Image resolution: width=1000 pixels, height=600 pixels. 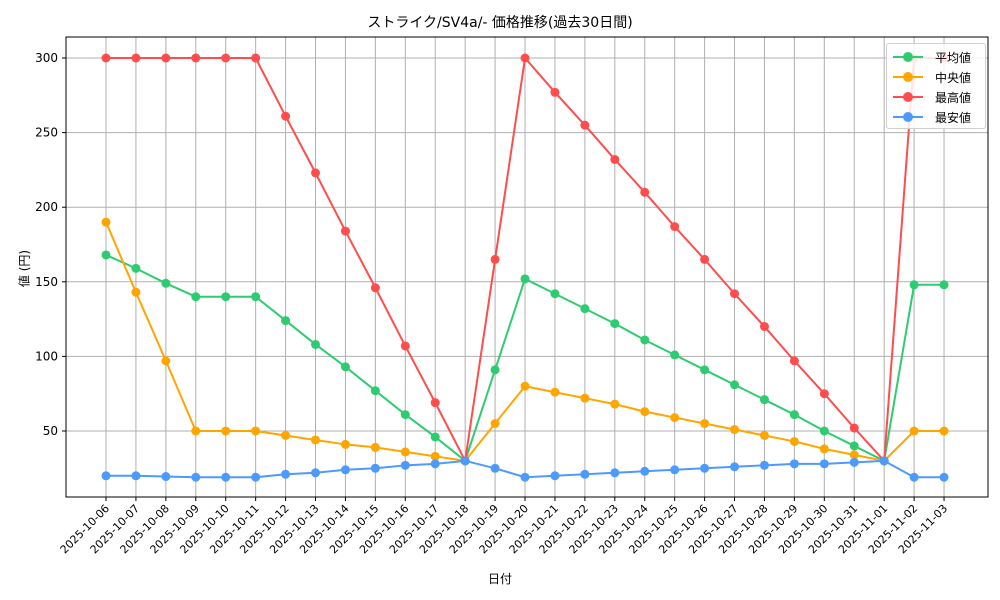 What do you see at coordinates (953, 117) in the screenshot?
I see `legend-label: 最安値` at bounding box center [953, 117].